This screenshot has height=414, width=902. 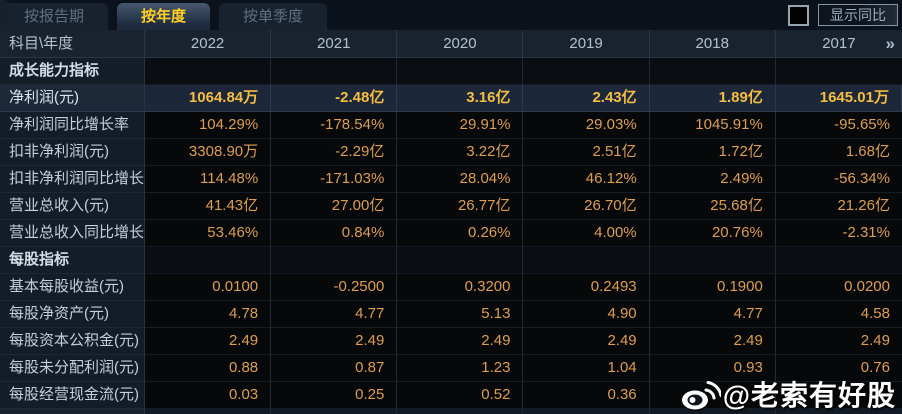 I want to click on cell-value: 5.13, so click(x=460, y=314).